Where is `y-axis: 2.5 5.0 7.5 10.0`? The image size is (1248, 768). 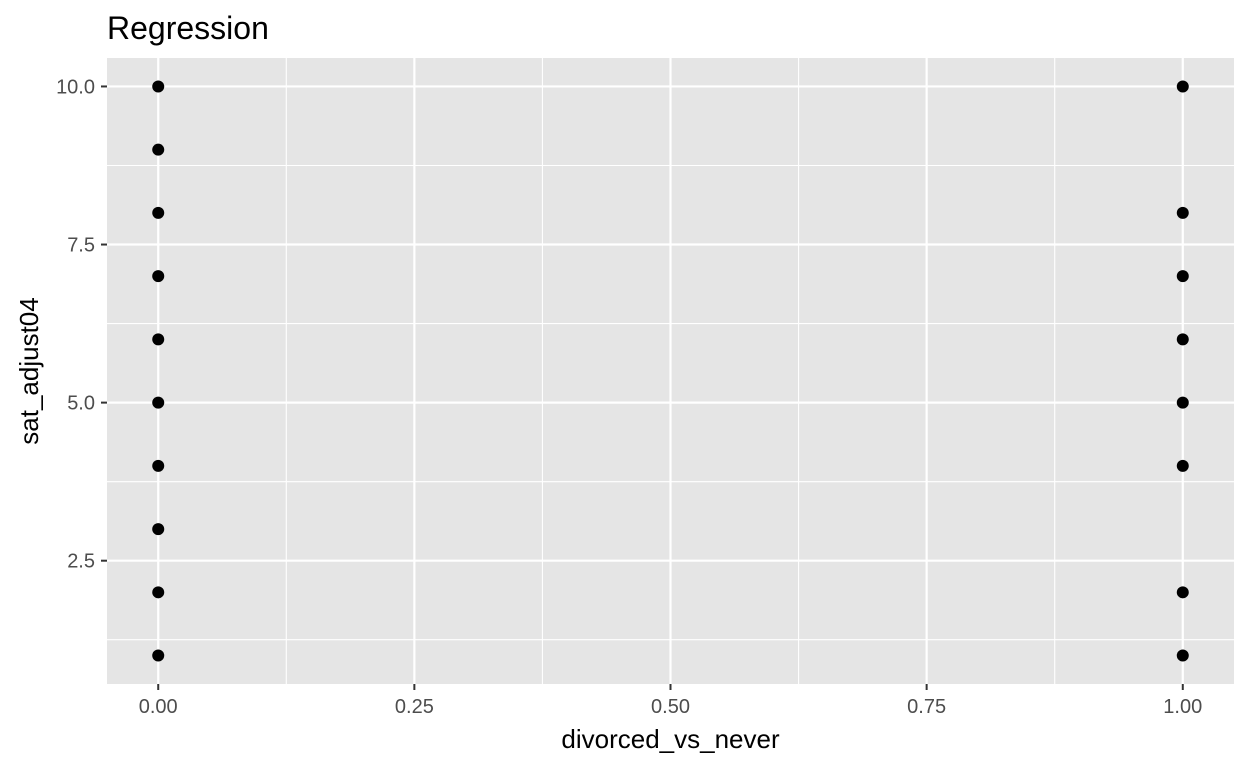 y-axis: 2.5 5.0 7.5 10.0 is located at coordinates (81, 324).